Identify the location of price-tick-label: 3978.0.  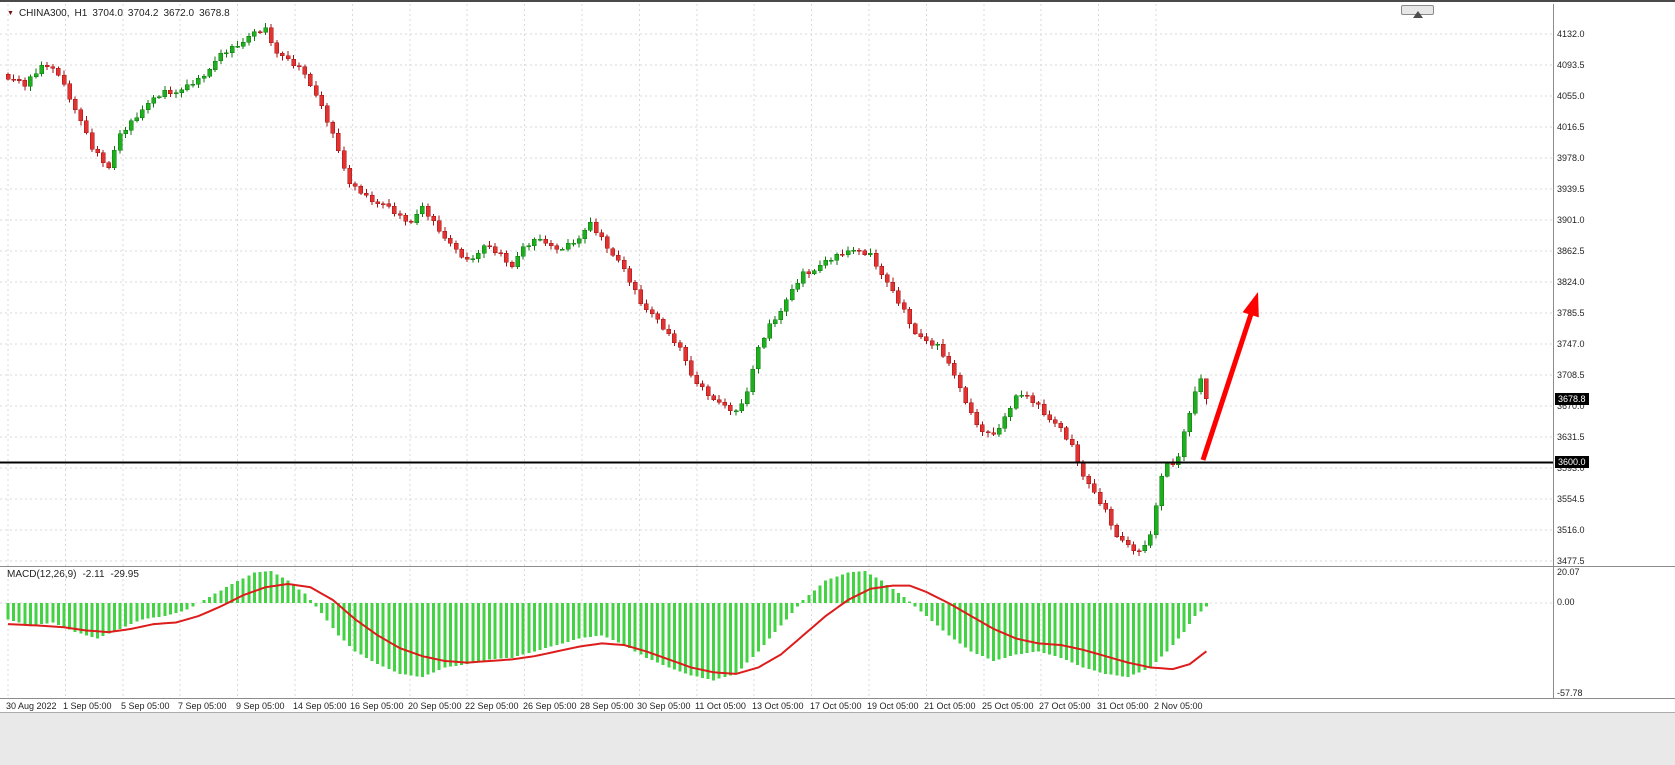
(1571, 158).